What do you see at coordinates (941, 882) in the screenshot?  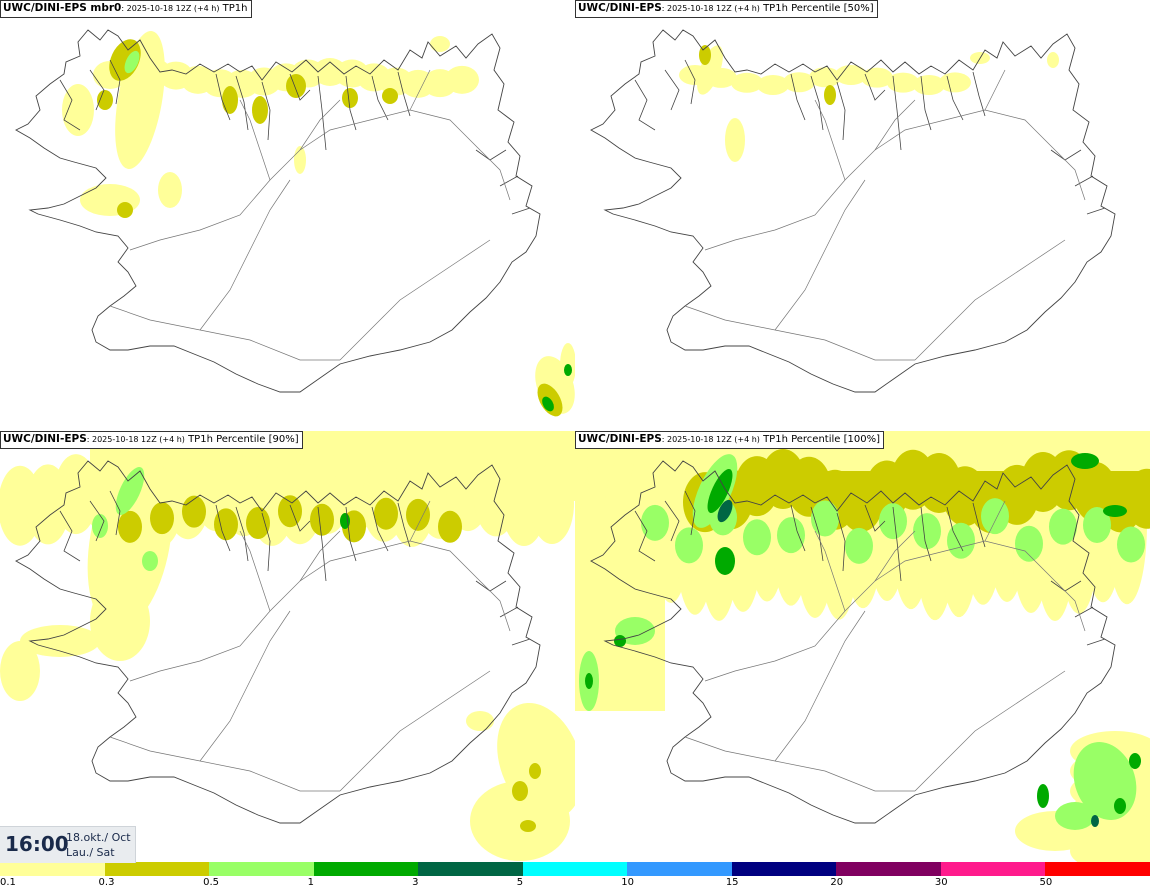 I see `legend-tick-label: 30` at bounding box center [941, 882].